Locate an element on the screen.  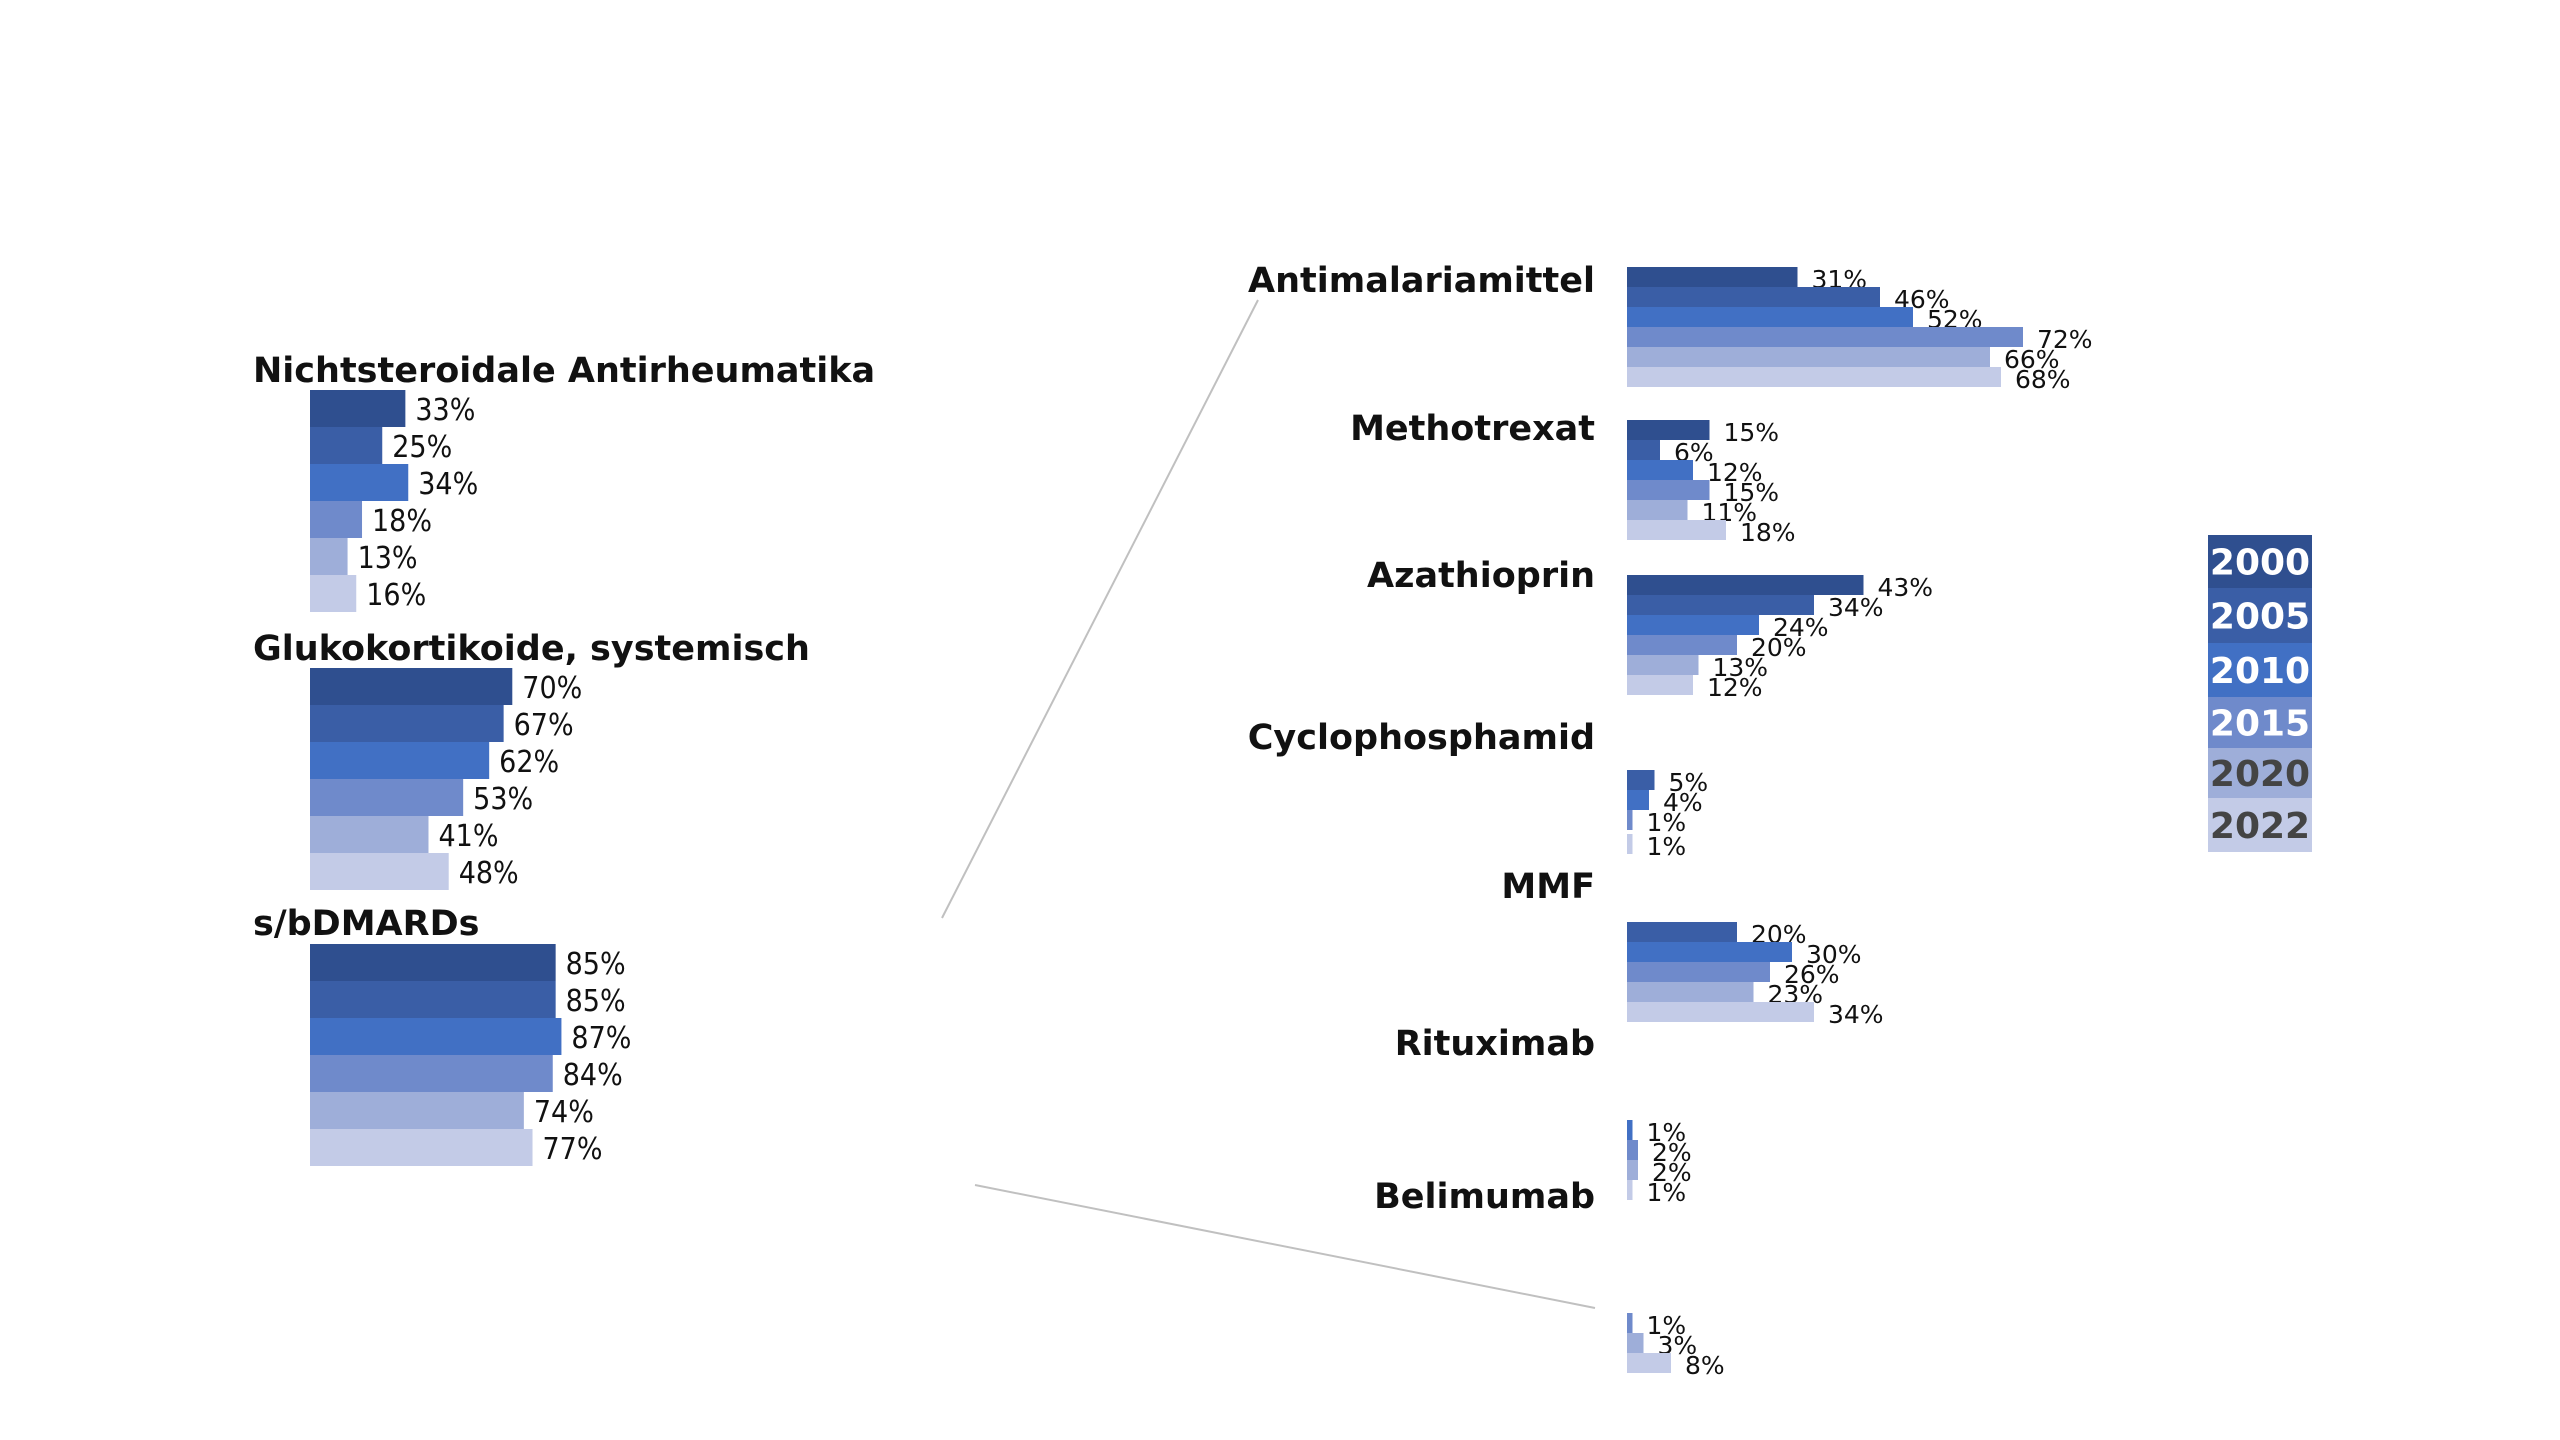
connector-line-top is located at coordinates (1100, 609).